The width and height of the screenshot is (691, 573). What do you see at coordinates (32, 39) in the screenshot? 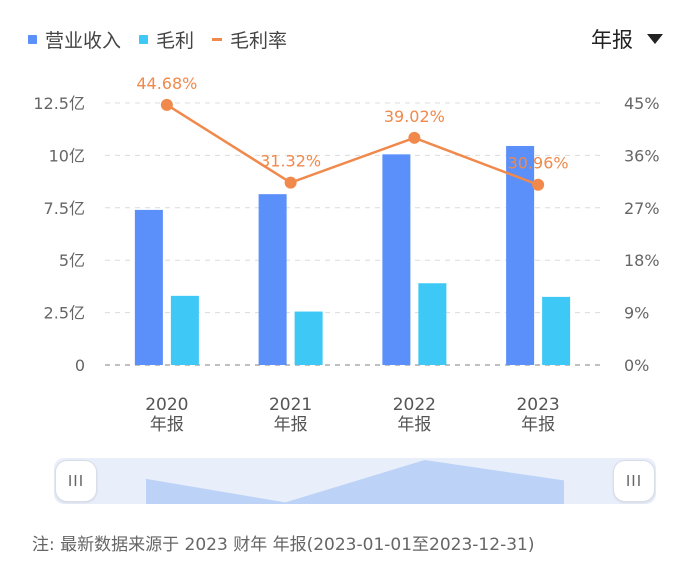
I see `revenue-swatch` at bounding box center [32, 39].